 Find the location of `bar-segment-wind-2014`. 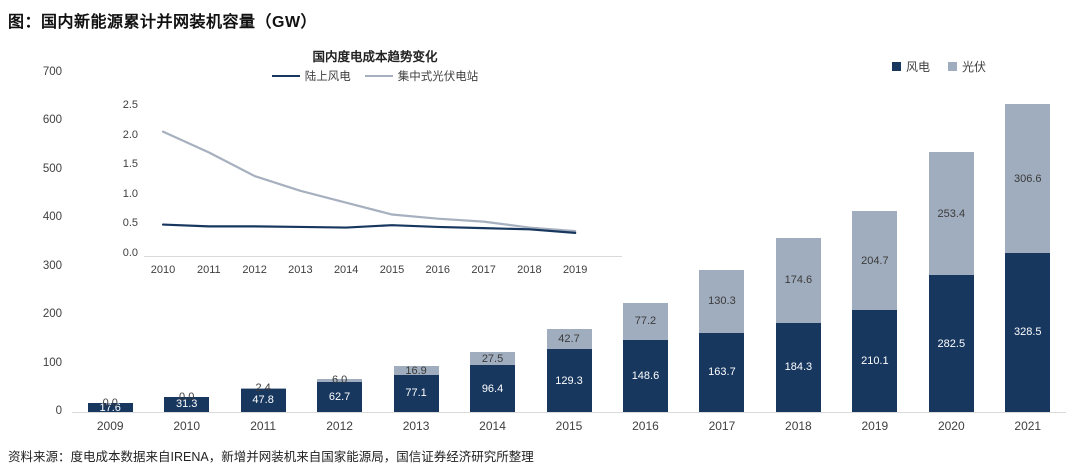

bar-segment-wind-2014 is located at coordinates (493, 388).